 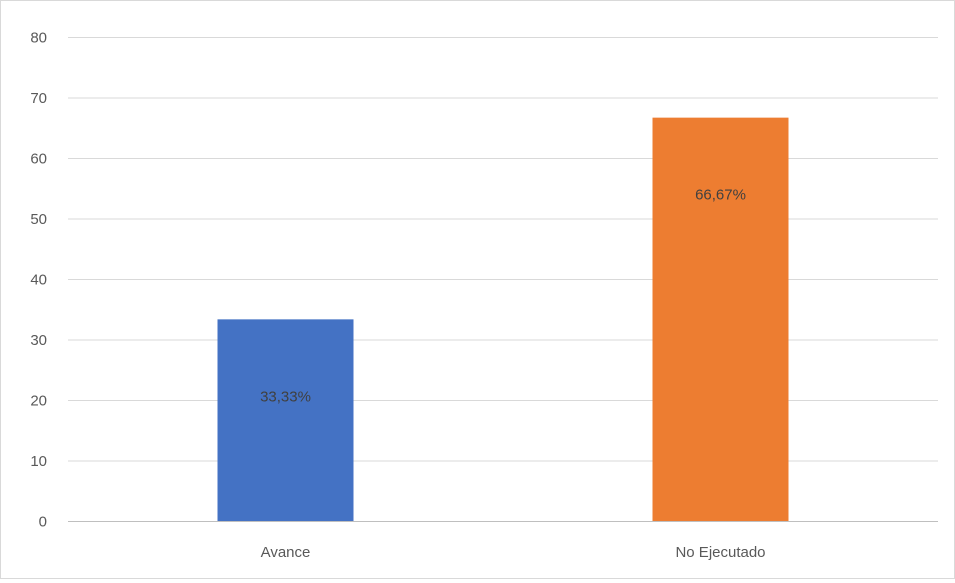 I want to click on y-tick-label: 30, so click(x=38, y=340).